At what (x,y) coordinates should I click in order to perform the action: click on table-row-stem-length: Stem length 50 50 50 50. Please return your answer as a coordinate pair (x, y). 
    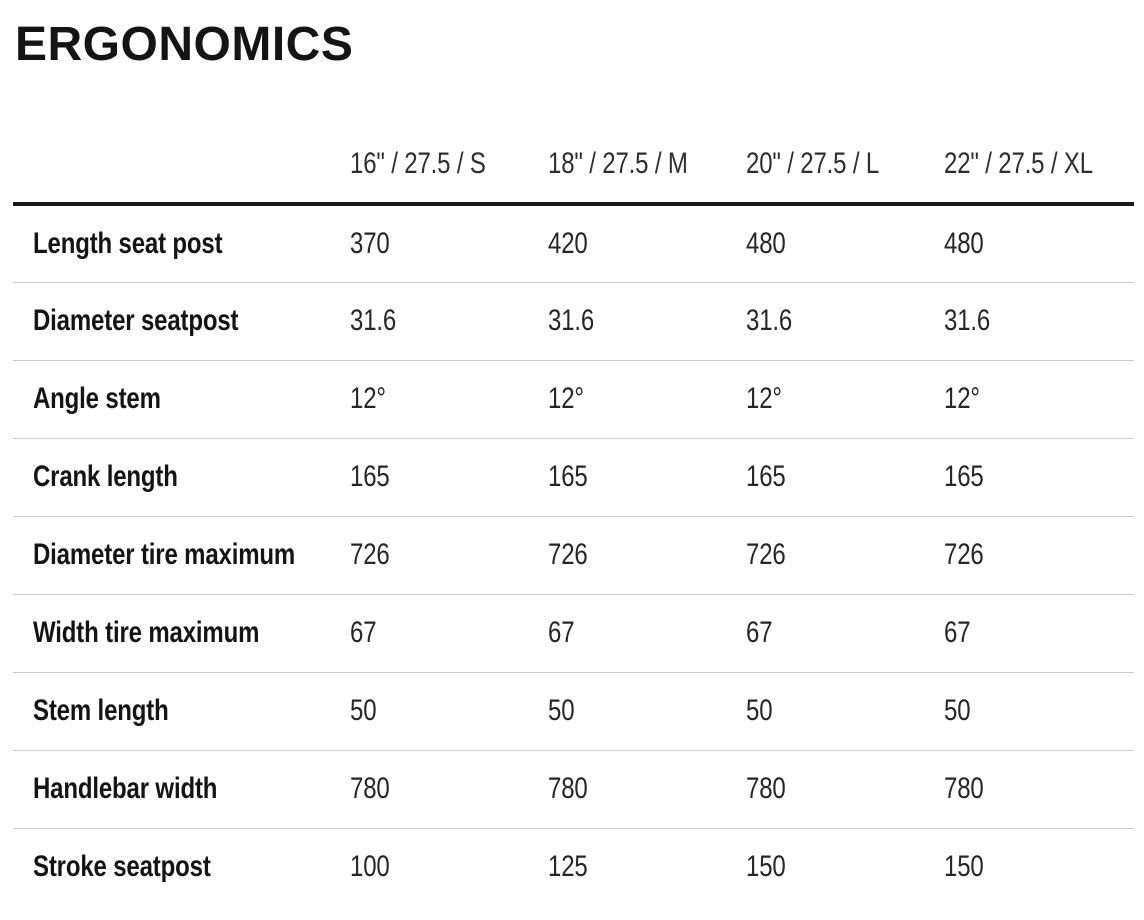
    Looking at the image, I should click on (573, 711).